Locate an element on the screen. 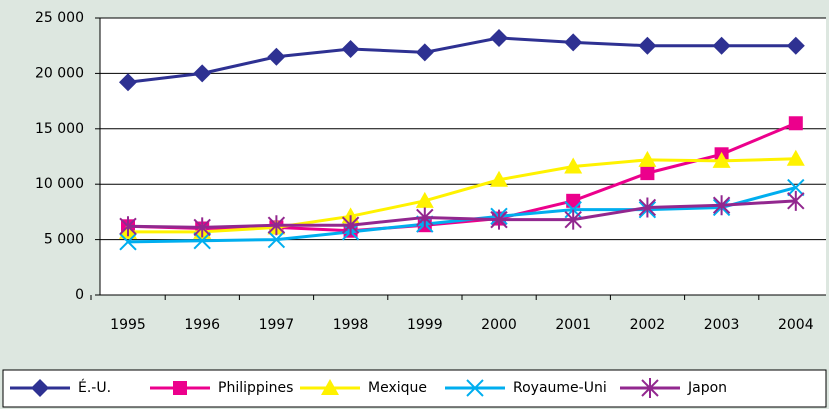 This screenshot has width=829, height=409. y-tick-label: 10 000 is located at coordinates (59, 184).